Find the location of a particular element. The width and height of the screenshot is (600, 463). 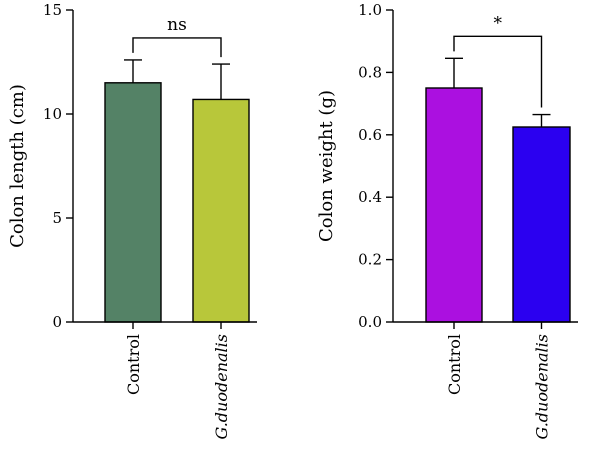

y-tick-label: 0.0 is located at coordinates (370, 322).